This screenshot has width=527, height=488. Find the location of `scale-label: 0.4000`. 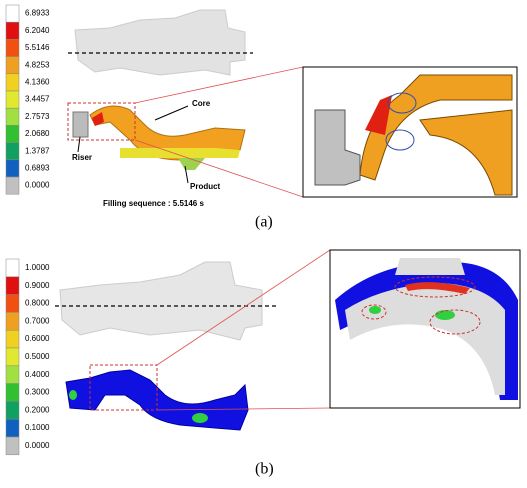

scale-label: 0.4000 is located at coordinates (37, 374).